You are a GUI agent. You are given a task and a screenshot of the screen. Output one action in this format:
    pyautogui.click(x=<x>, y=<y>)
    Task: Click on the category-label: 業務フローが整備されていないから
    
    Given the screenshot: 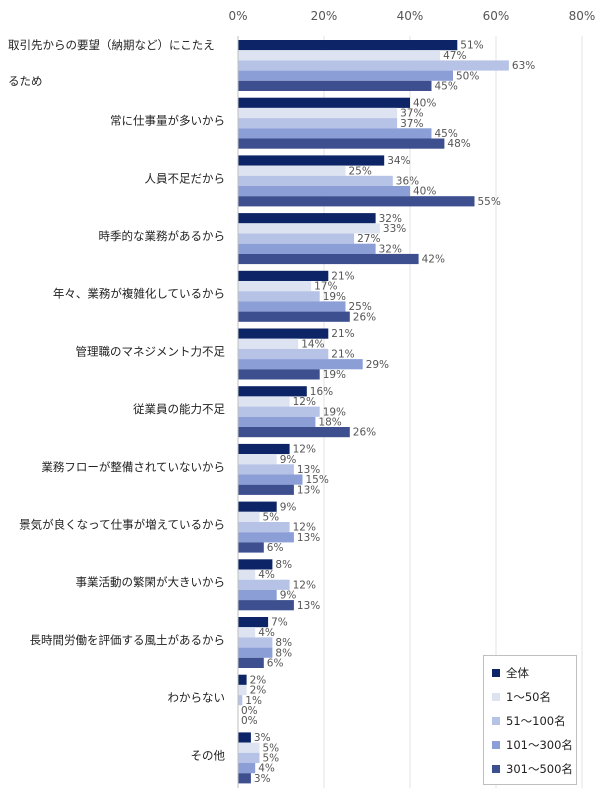 What is the action you would take?
    pyautogui.click(x=133, y=467)
    